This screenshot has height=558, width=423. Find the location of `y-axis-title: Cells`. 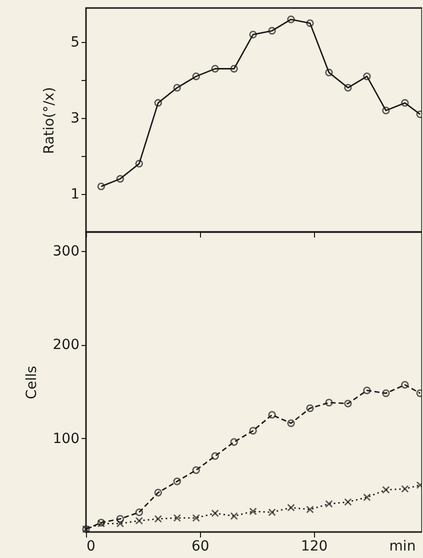

y-axis-title: Cells is located at coordinates (32, 383).